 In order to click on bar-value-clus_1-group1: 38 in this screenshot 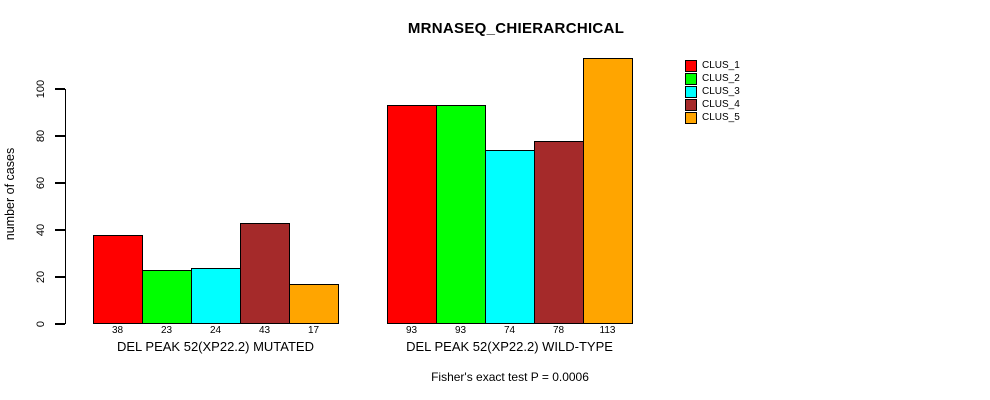, I will do `click(117, 330)`.